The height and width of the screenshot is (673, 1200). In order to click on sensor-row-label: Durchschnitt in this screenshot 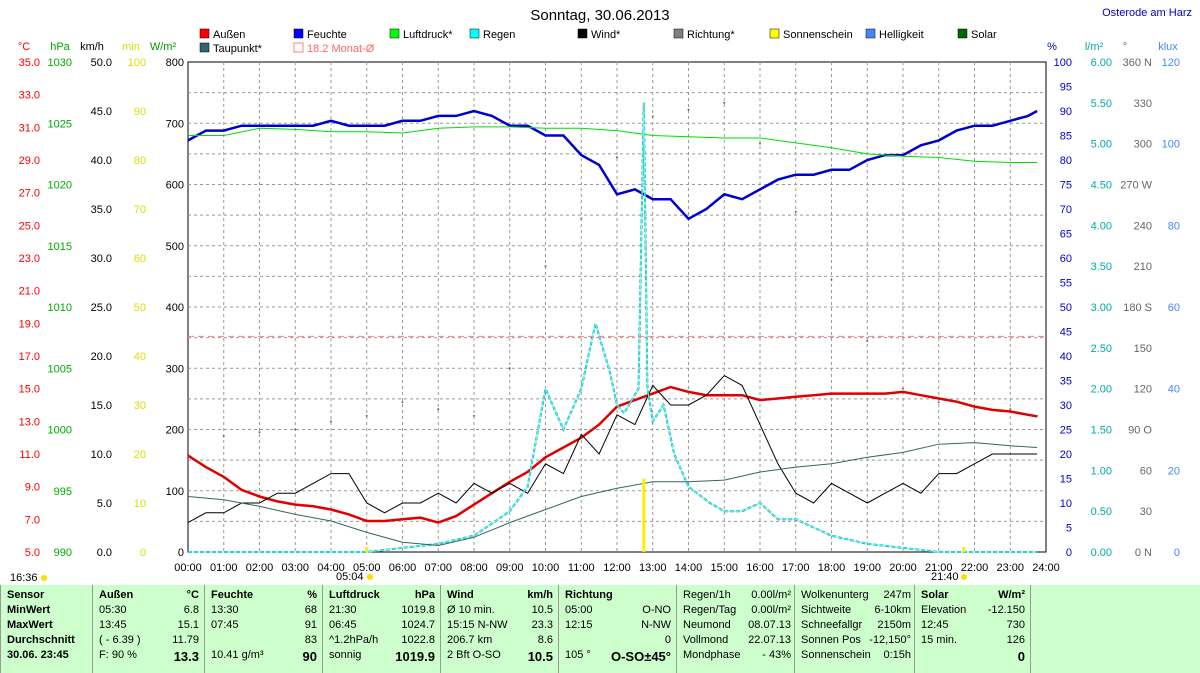, I will do `click(41, 640)`.